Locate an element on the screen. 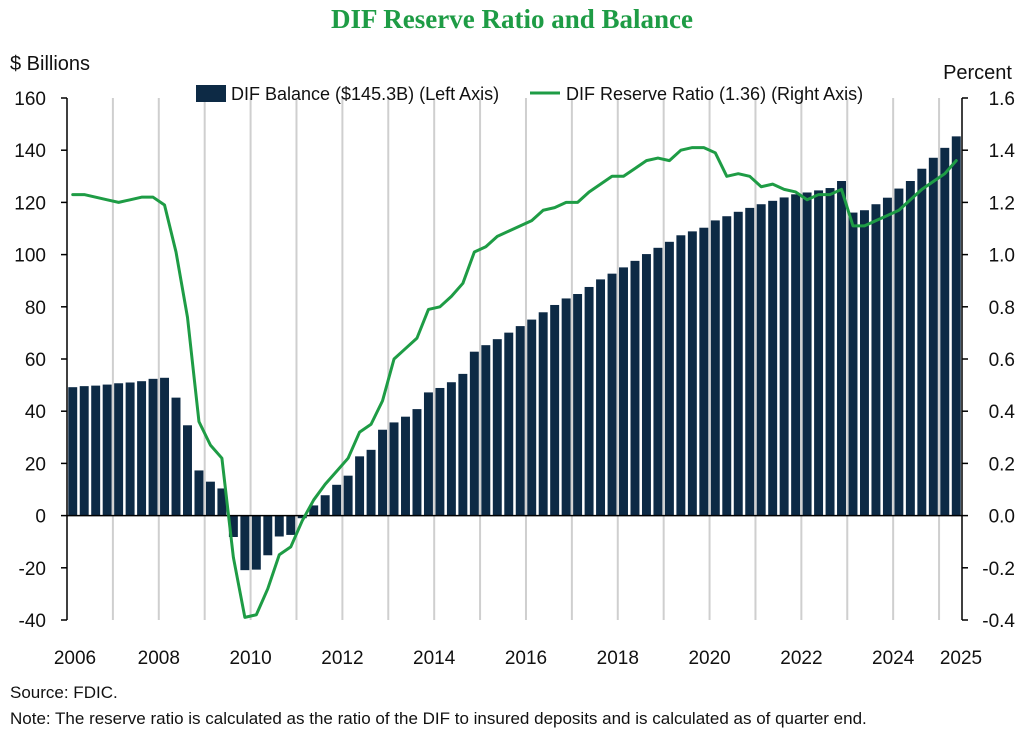 Image resolution: width=1024 pixels, height=743 pixels. right-axis-title: Percent is located at coordinates (977, 73).